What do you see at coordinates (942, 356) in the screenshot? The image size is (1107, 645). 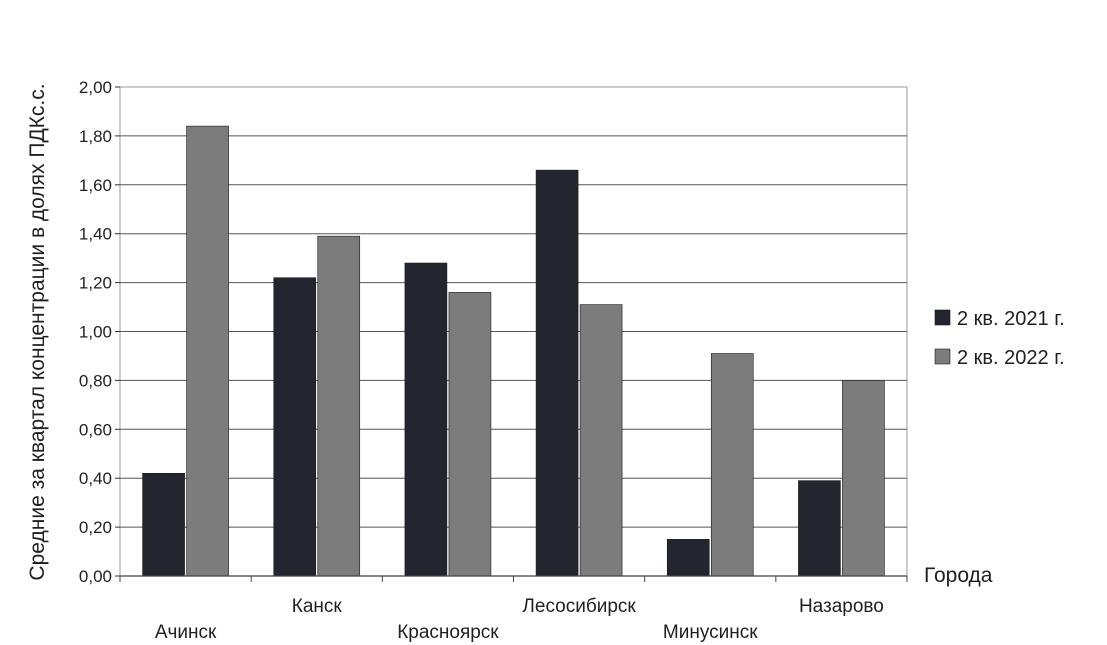 I see `legend-swatch-2022` at bounding box center [942, 356].